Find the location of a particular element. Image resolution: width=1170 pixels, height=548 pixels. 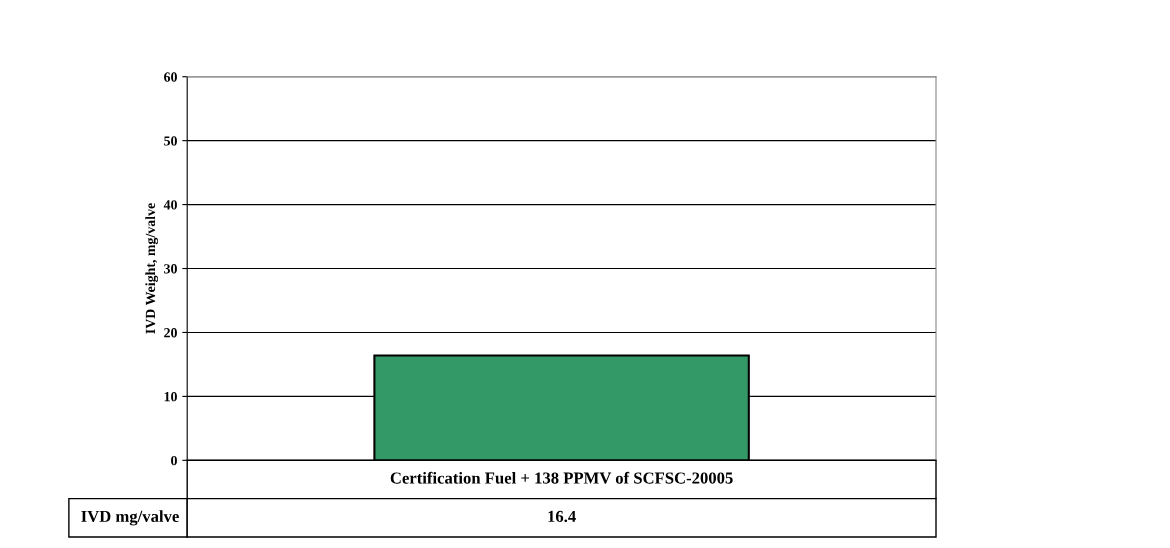

text: IVD mg/valve is located at coordinates (130, 518).